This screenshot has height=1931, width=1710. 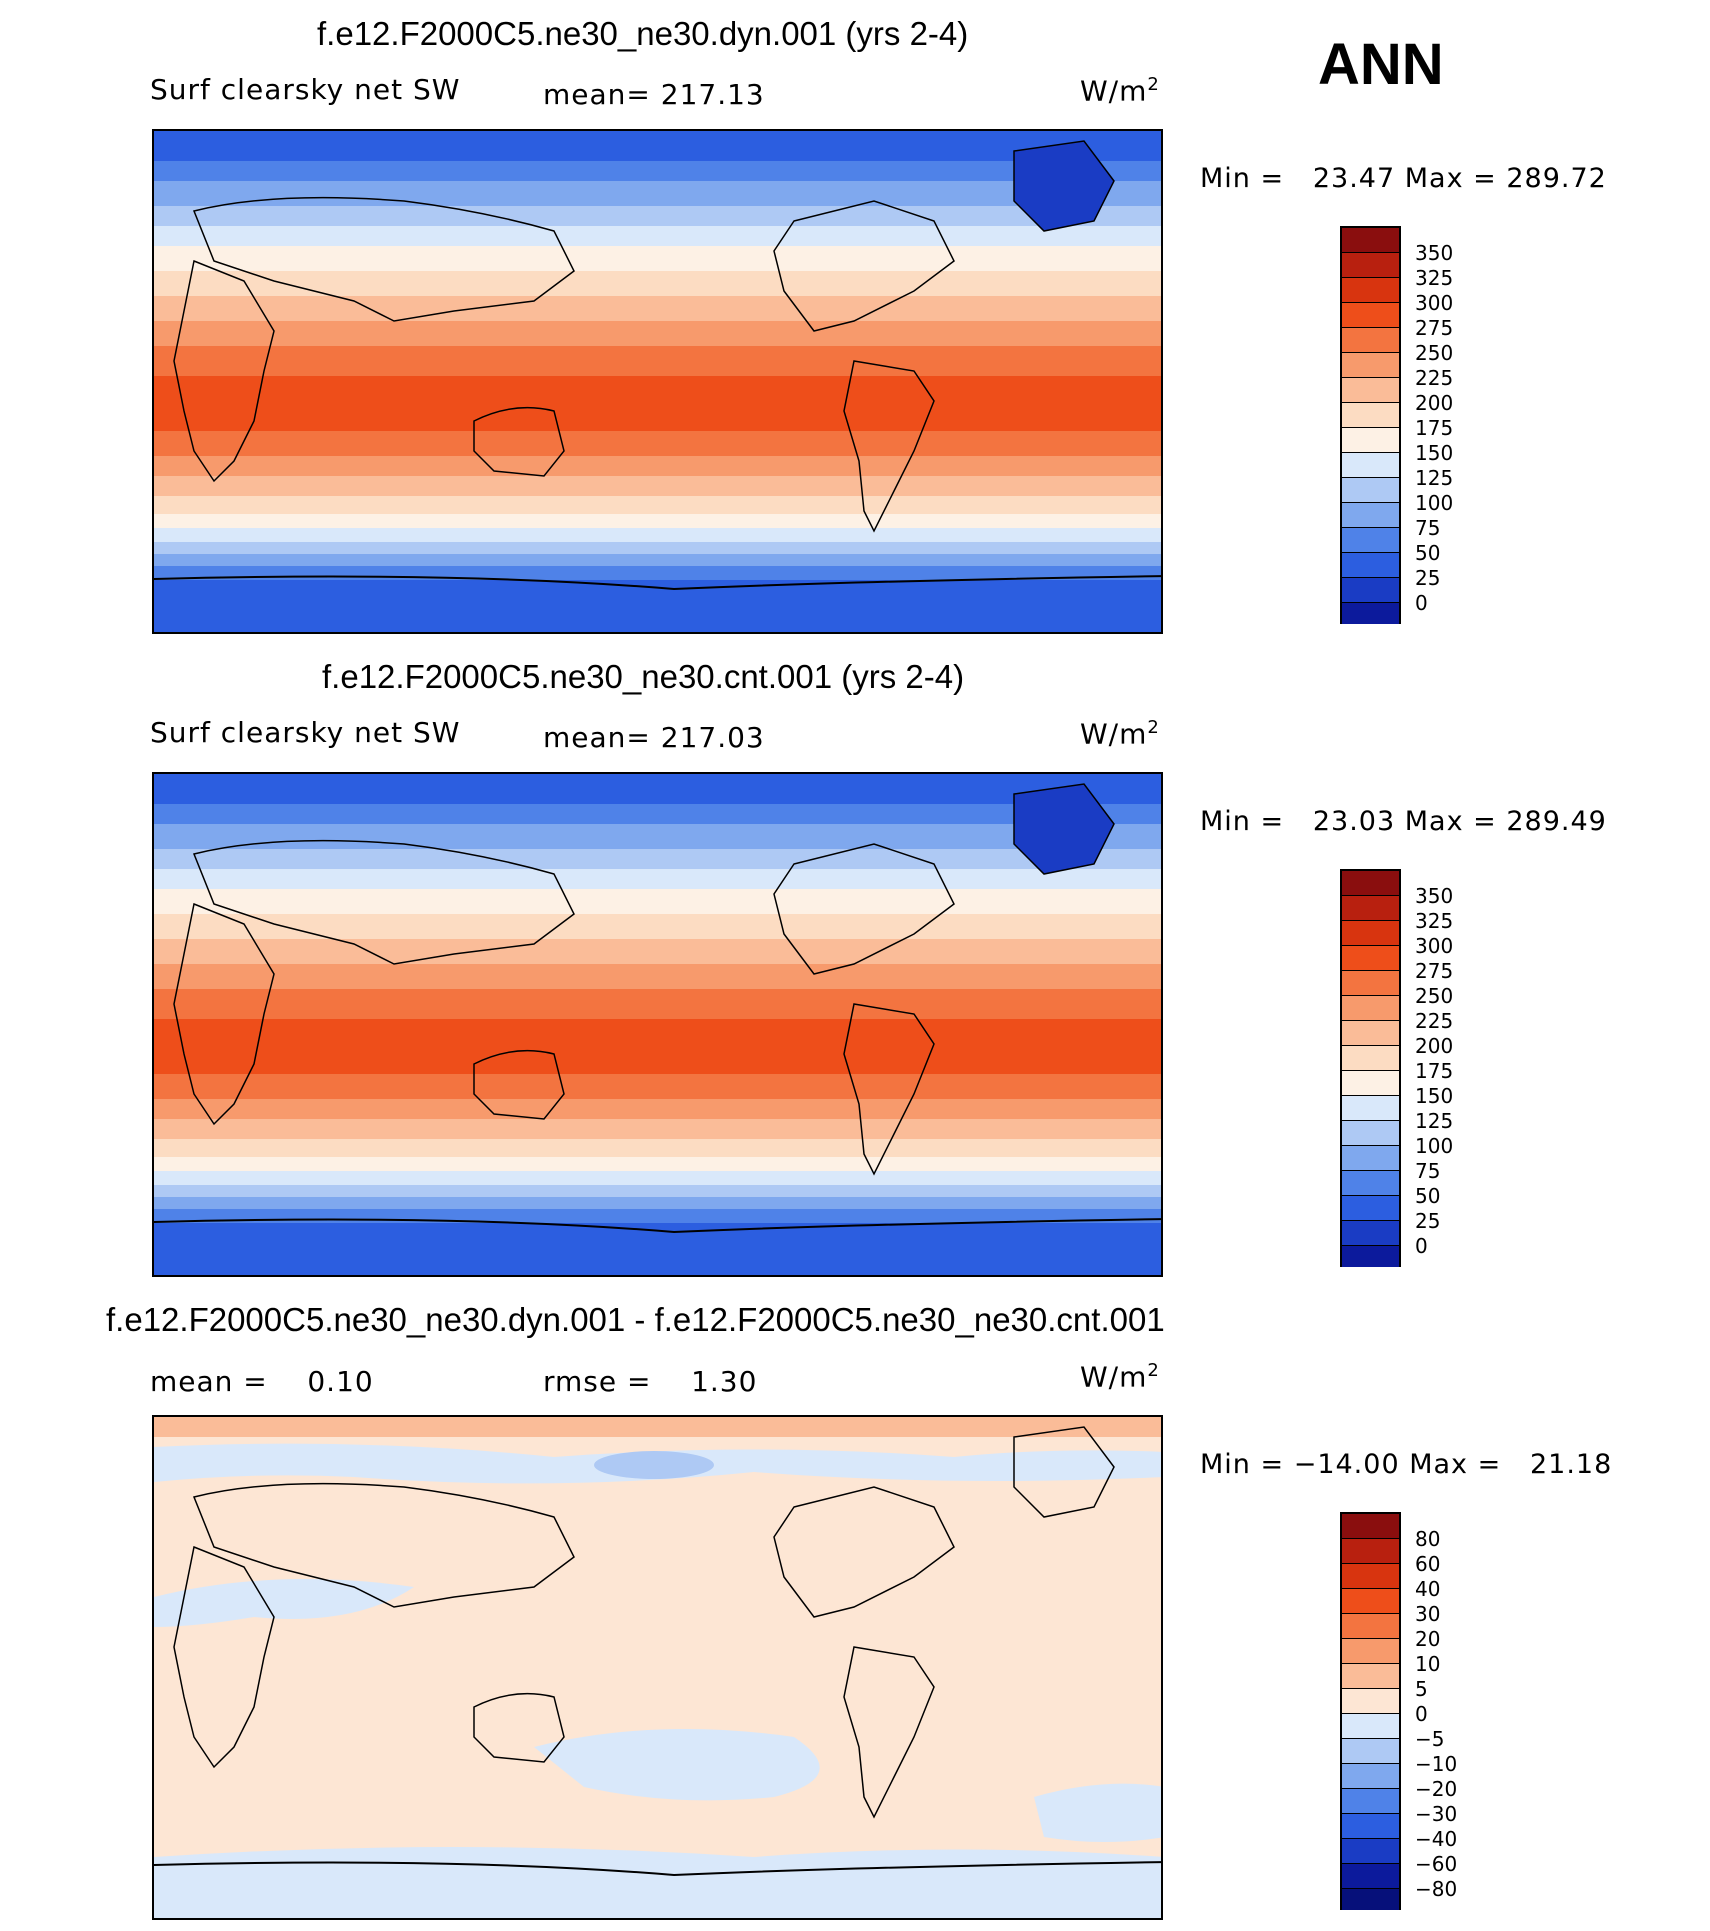 What do you see at coordinates (1370, 1068) in the screenshot?
I see `panel-2-colorbar` at bounding box center [1370, 1068].